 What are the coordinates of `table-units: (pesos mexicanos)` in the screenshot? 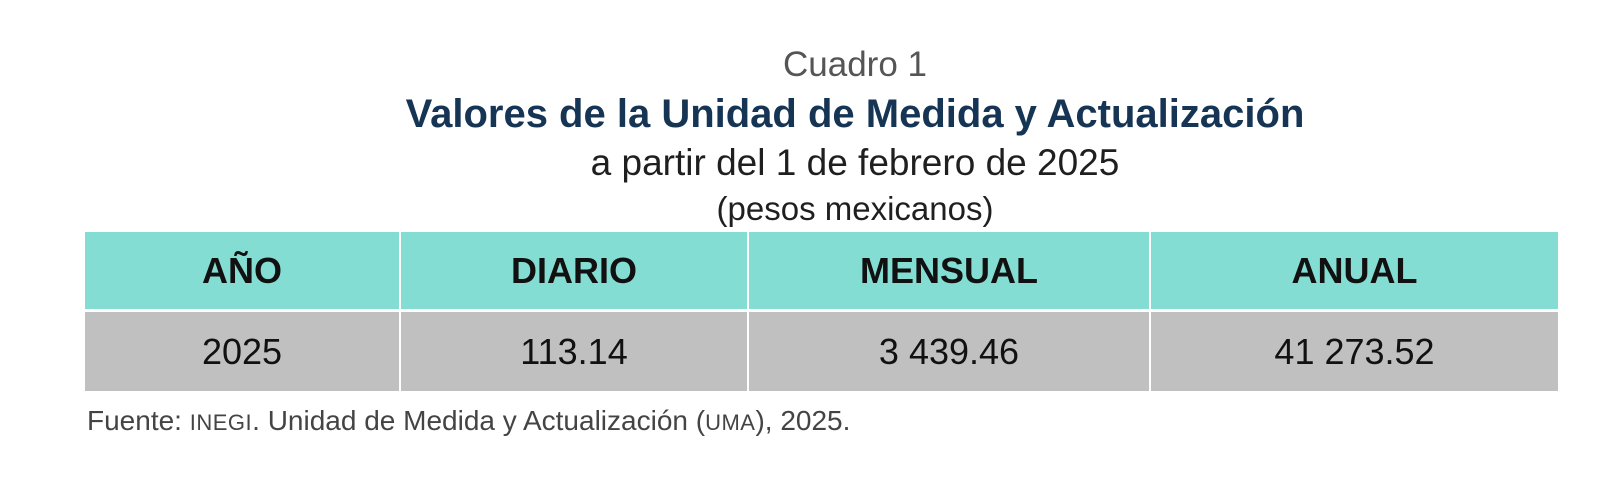 It's located at (855, 208).